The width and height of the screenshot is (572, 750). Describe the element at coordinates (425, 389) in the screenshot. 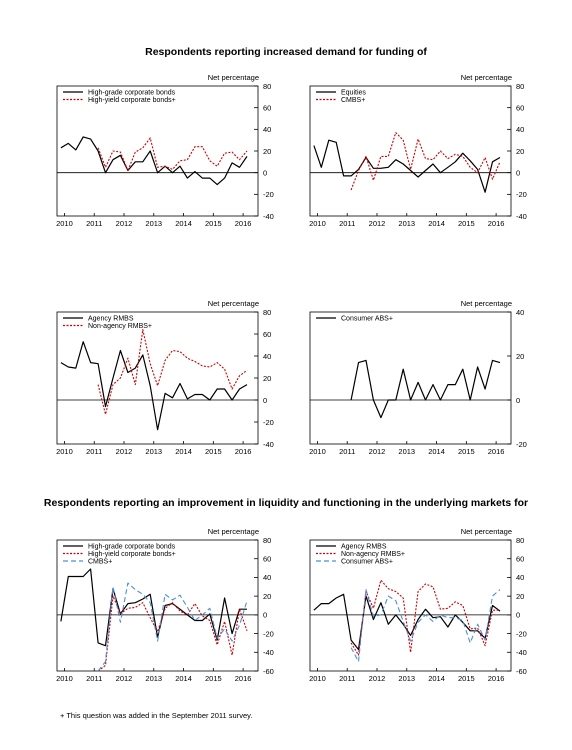

I see `series-line-consumer-abs` at that location.